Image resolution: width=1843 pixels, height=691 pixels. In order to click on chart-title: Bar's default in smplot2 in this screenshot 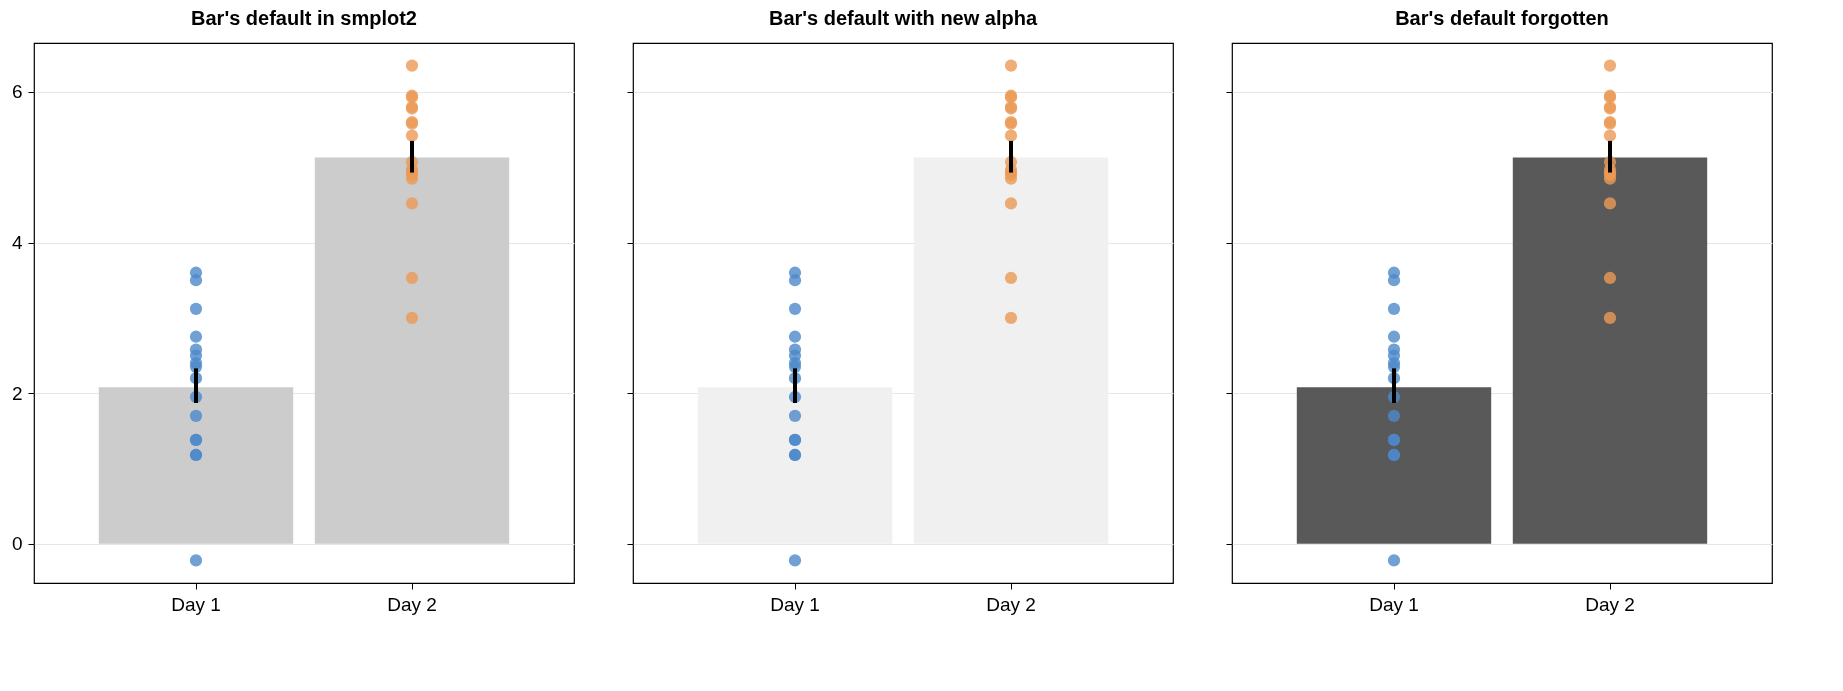, I will do `click(304, 18)`.